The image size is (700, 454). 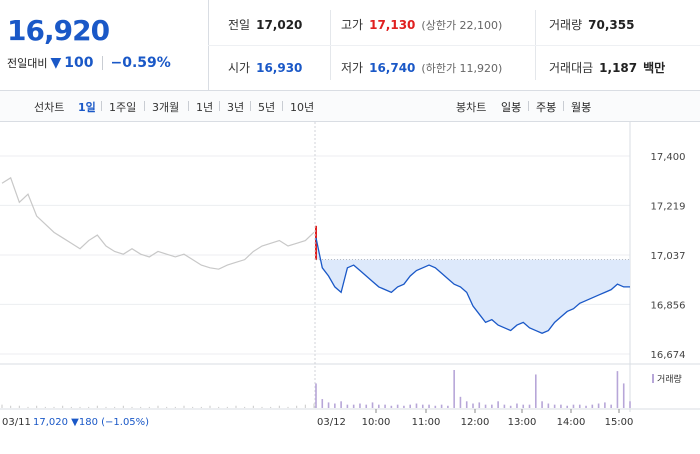 What do you see at coordinates (392, 67) in the screenshot?
I see `stat-value: 16,740` at bounding box center [392, 67].